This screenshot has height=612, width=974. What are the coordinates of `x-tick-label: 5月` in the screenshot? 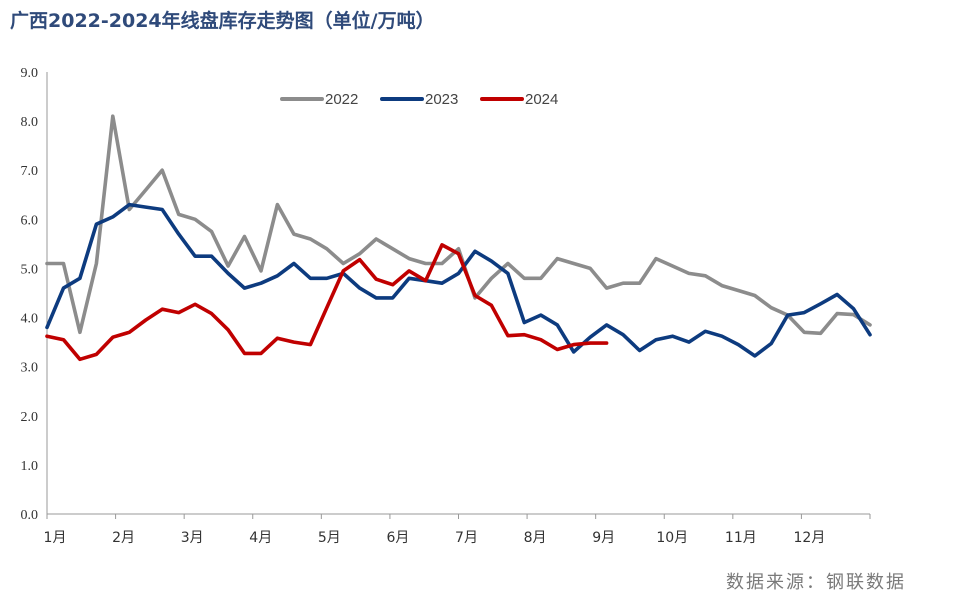 It's located at (329, 538).